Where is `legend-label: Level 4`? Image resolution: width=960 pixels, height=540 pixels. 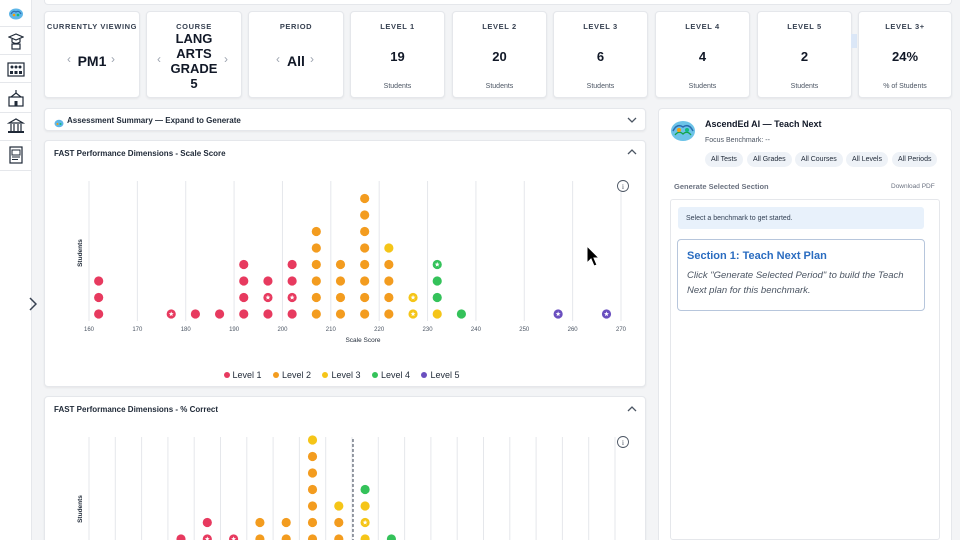
legend-label: Level 4 is located at coordinates (395, 375).